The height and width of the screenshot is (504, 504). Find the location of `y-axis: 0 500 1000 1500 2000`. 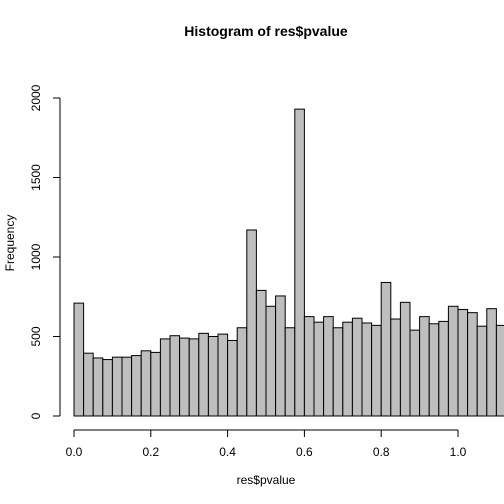

y-axis: 0 500 1000 1500 2000 is located at coordinates (45, 251).